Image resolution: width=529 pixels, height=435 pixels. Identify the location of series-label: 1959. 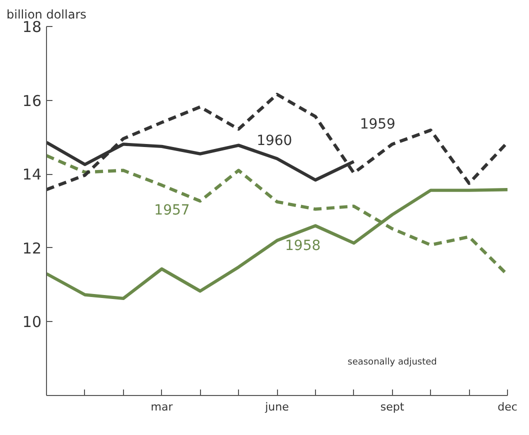
(378, 124).